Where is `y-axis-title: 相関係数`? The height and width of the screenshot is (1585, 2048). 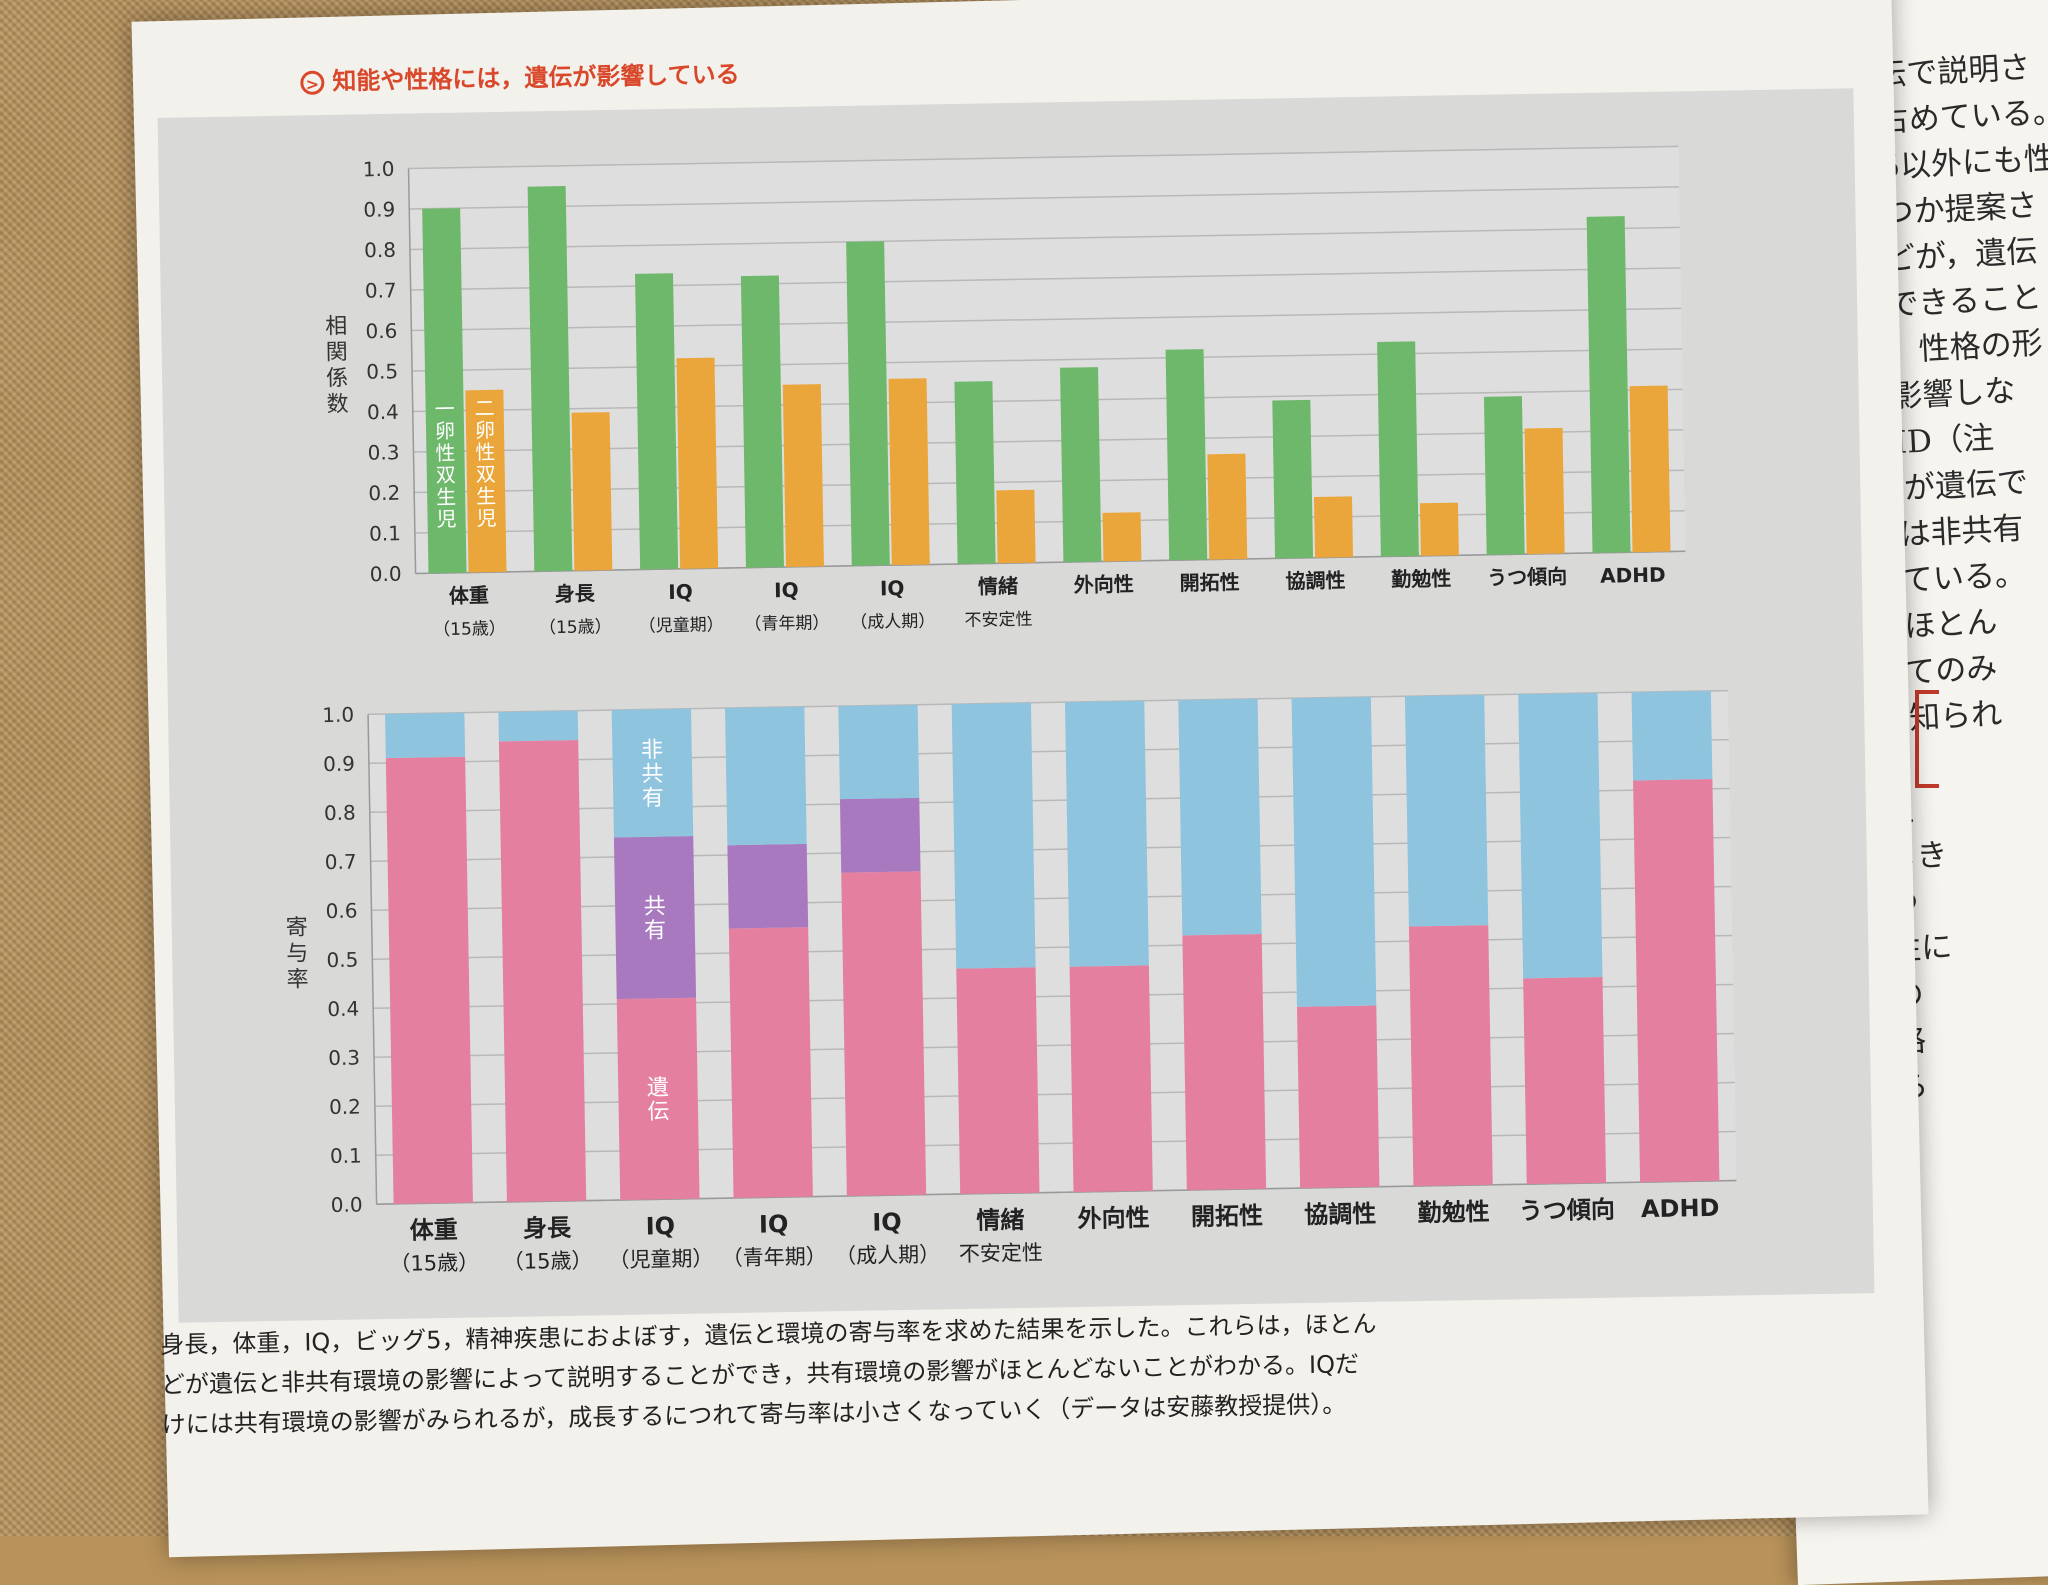 y-axis-title: 相関係数 is located at coordinates (337, 365).